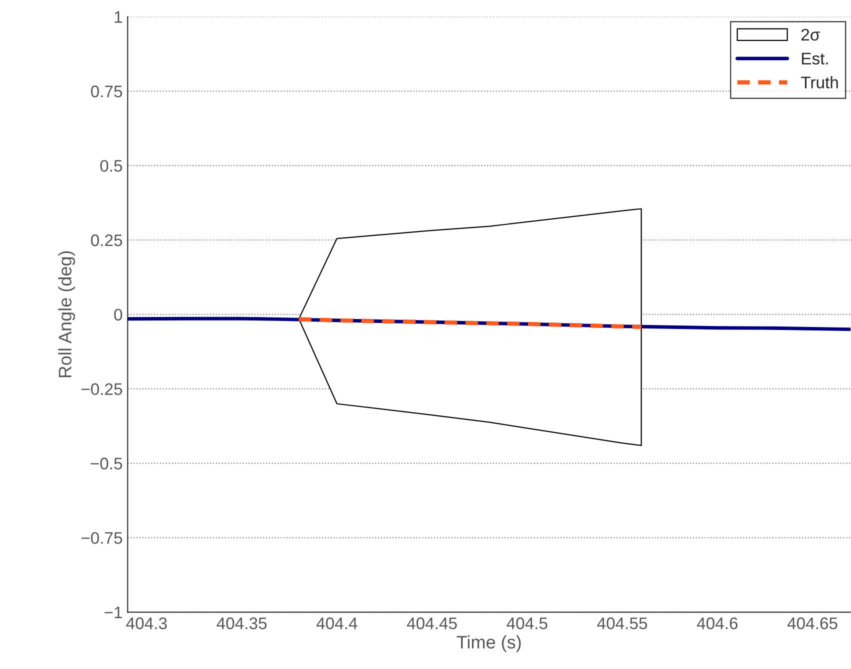 The height and width of the screenshot is (669, 851). Describe the element at coordinates (527, 623) in the screenshot. I see `x-tick-label: 404.5` at that location.